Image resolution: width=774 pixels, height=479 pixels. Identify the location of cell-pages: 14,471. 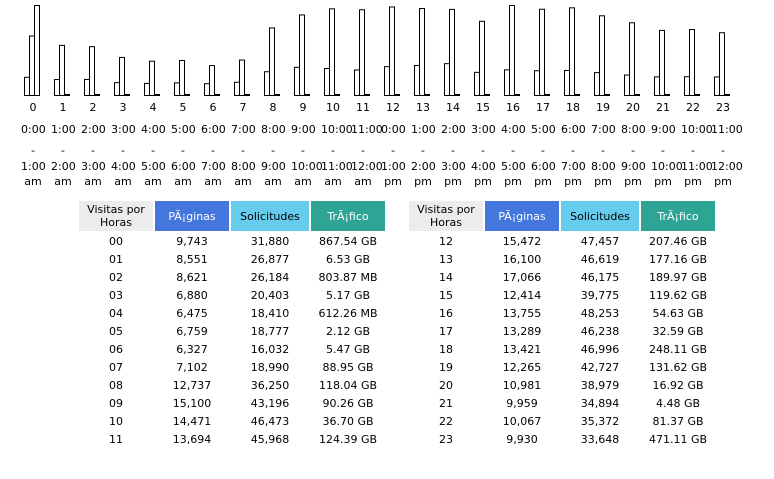
(192, 421).